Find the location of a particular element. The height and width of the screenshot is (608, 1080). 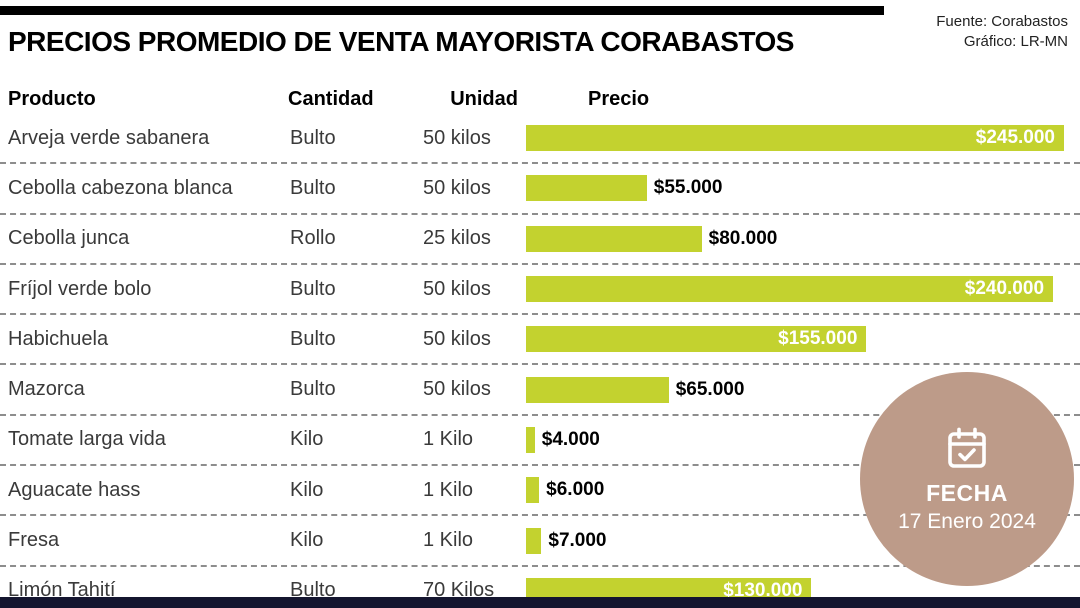

price-label: $55.000 is located at coordinates (688, 188).